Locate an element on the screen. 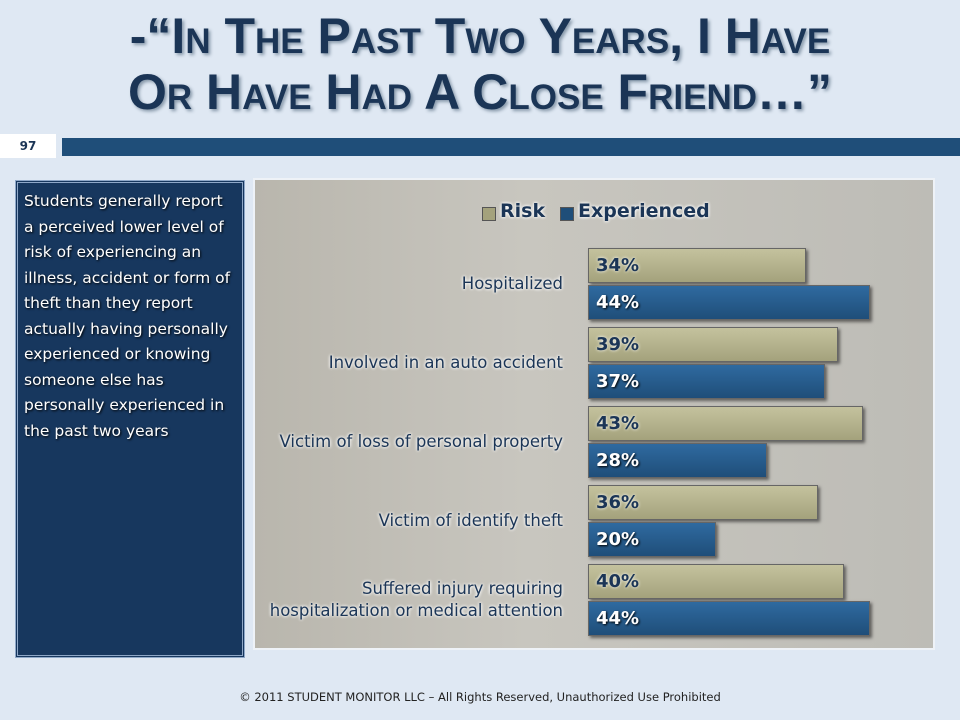  title-line: -“In The Past Two Years, I Have is located at coordinates (480, 36).